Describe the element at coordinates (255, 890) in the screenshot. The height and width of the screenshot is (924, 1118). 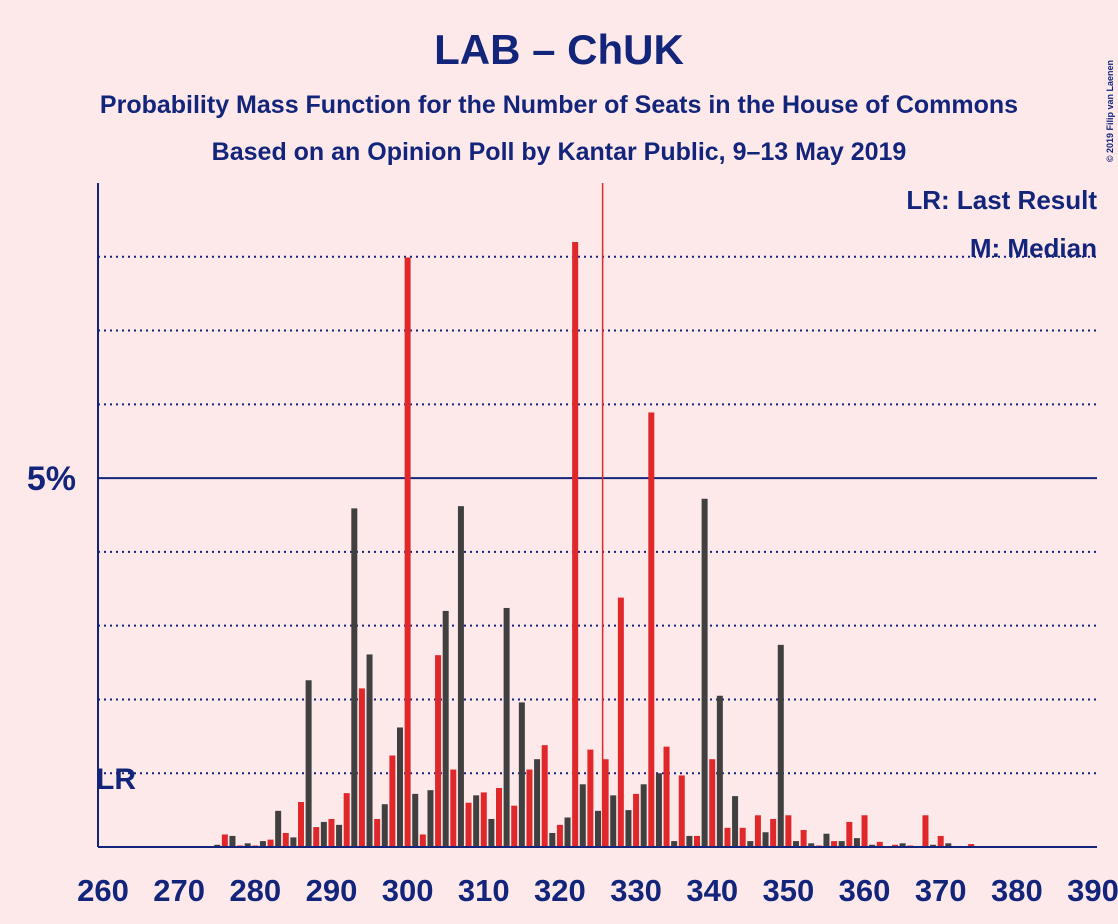
I see `x-tick-label: 280` at that location.